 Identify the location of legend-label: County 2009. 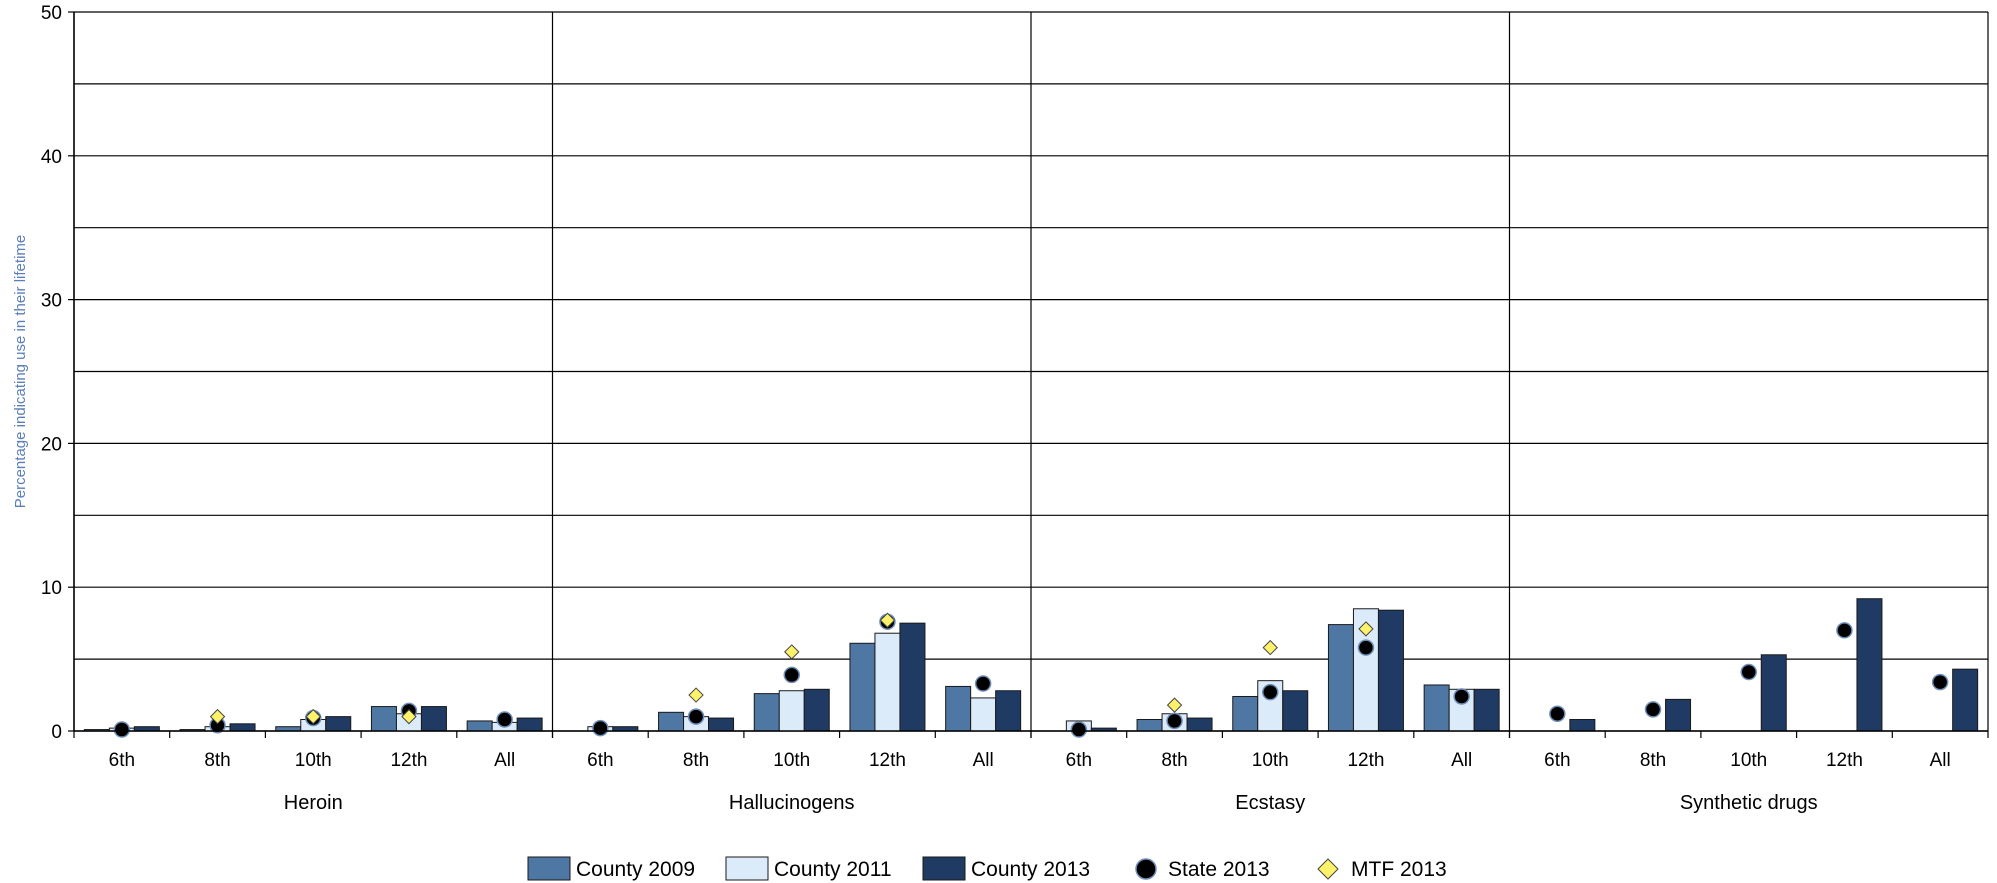
(635, 869).